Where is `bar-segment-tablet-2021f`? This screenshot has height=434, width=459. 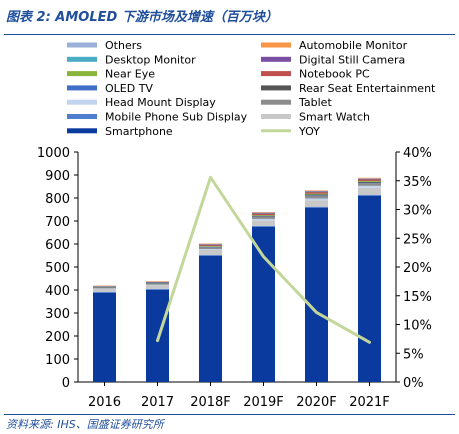 bar-segment-tablet-2021f is located at coordinates (369, 184).